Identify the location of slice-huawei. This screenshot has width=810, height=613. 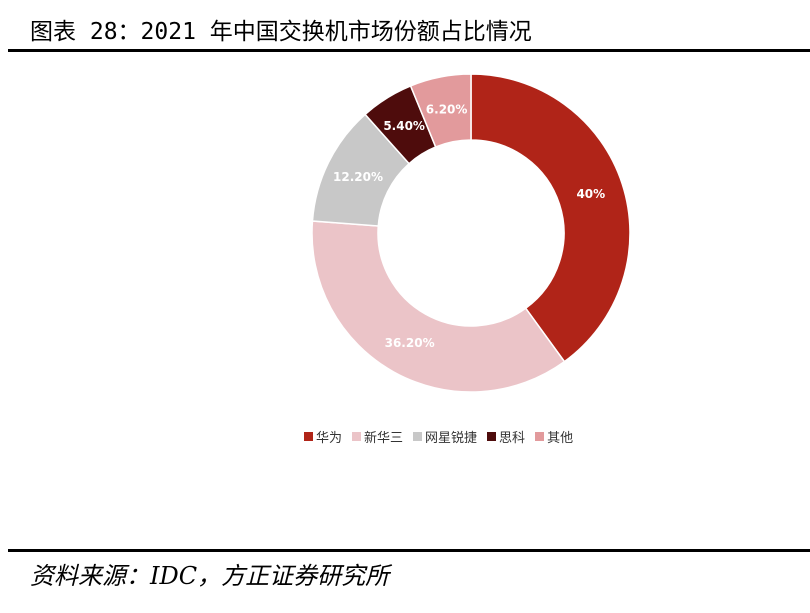
(550, 218).